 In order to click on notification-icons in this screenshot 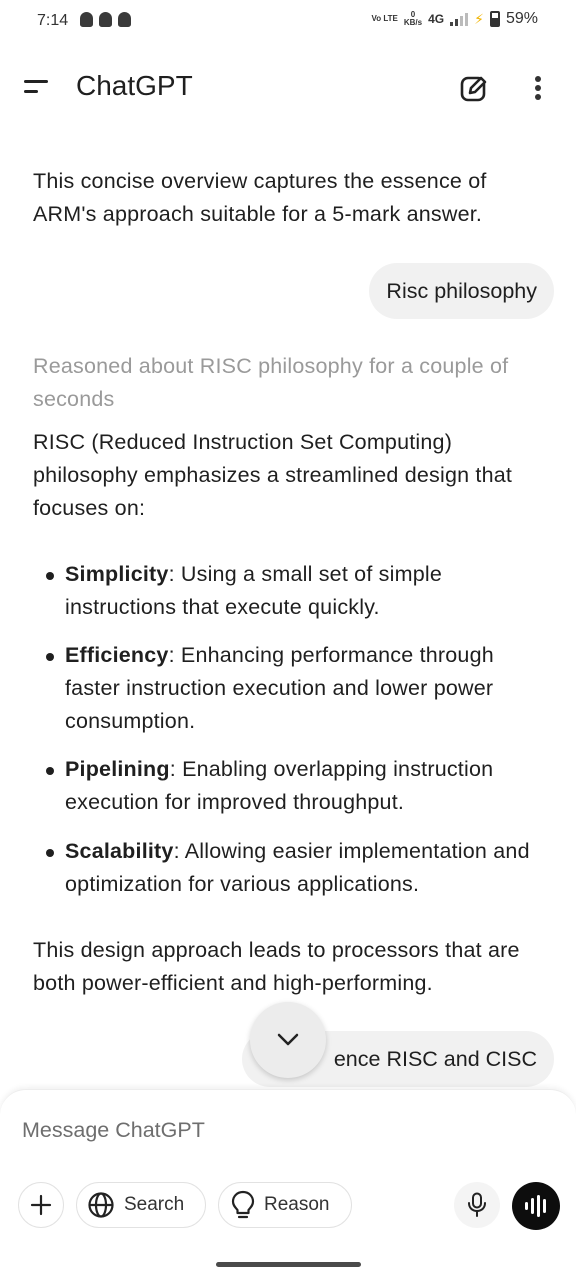, I will do `click(105, 19)`.